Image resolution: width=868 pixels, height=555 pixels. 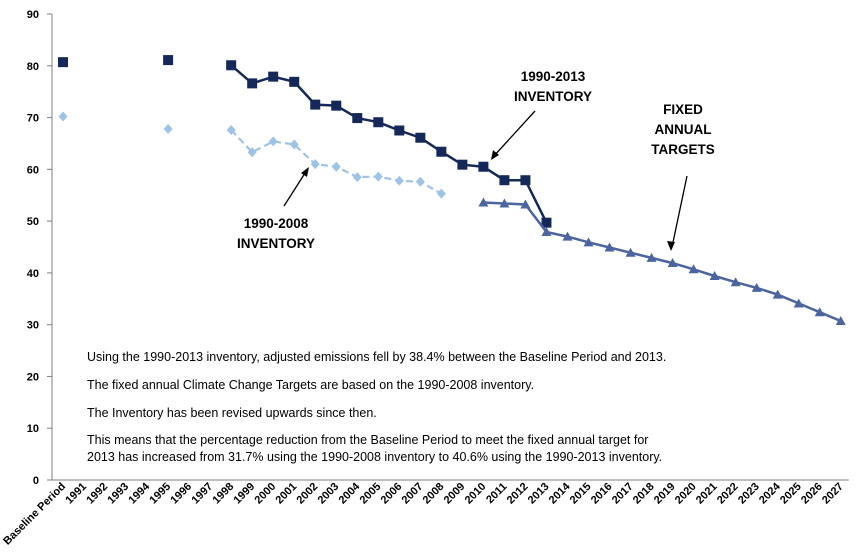 What do you see at coordinates (683, 129) in the screenshot?
I see `annotation-targets-line2: ANNUAL` at bounding box center [683, 129].